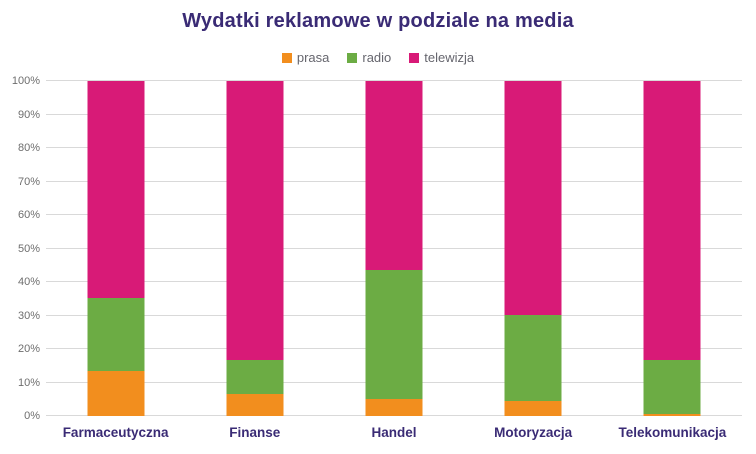 The width and height of the screenshot is (756, 454). I want to click on y-tick-label: 50%, so click(28, 248).